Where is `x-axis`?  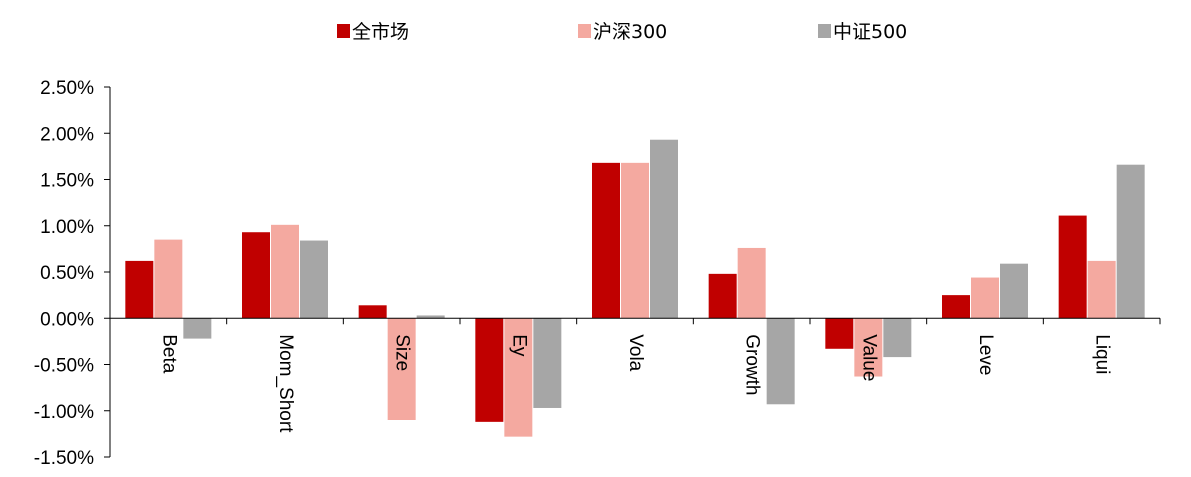 x-axis is located at coordinates (635, 321).